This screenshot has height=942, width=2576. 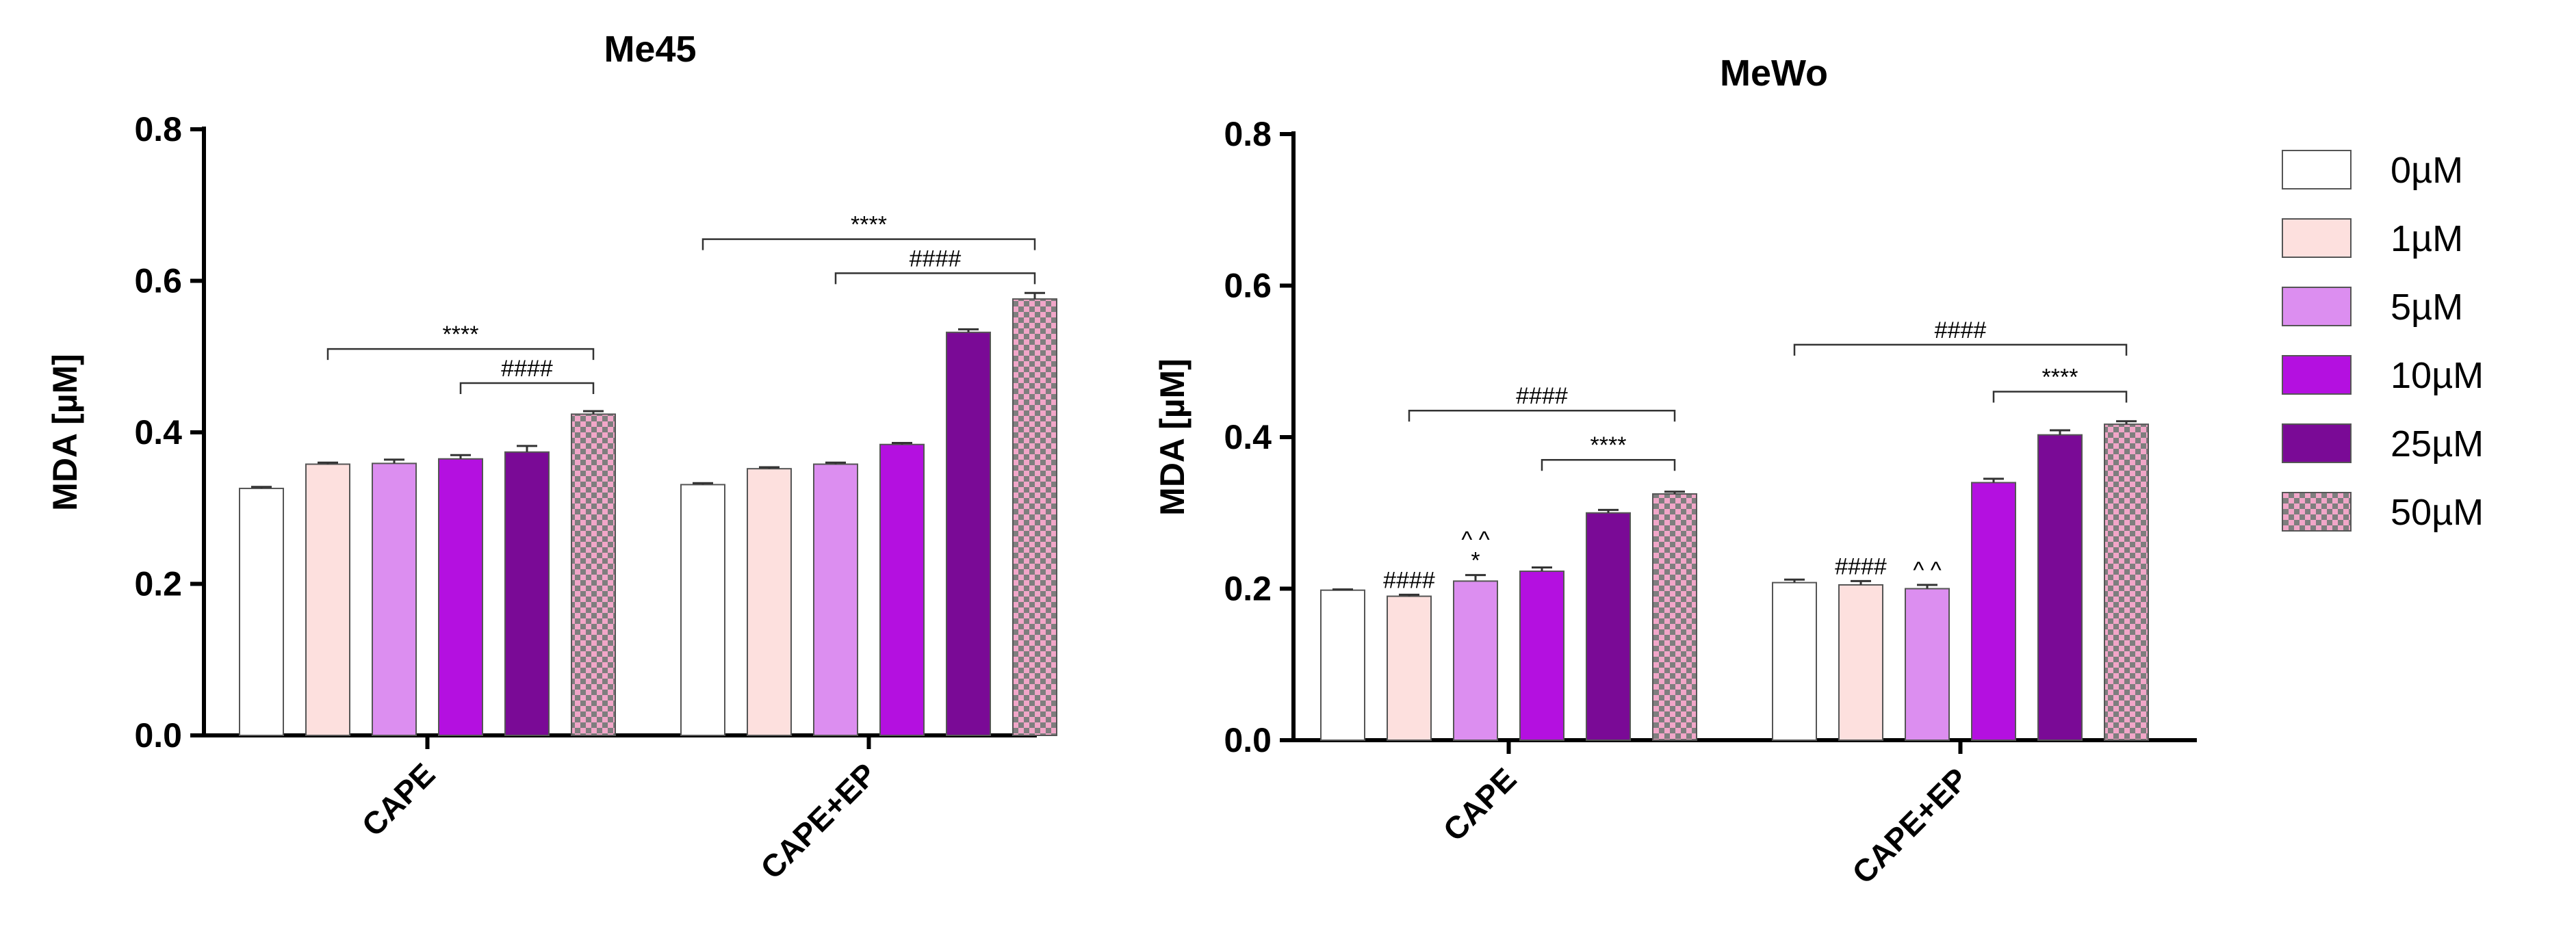 What do you see at coordinates (2383, 375) in the screenshot?
I see `legend-item-10µM: 10µM` at bounding box center [2383, 375].